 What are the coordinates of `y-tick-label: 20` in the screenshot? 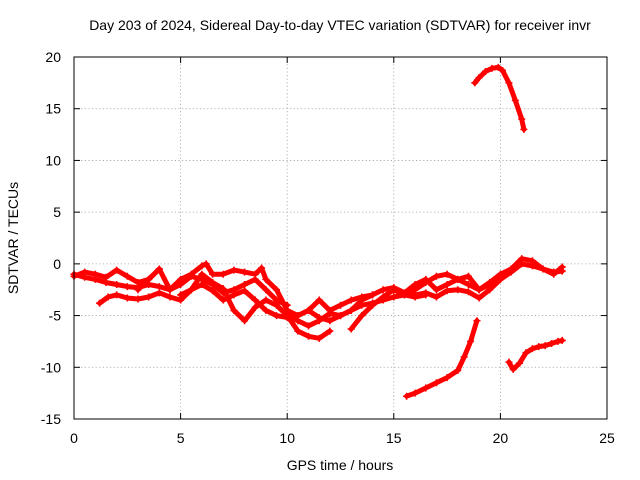 It's located at (53, 57).